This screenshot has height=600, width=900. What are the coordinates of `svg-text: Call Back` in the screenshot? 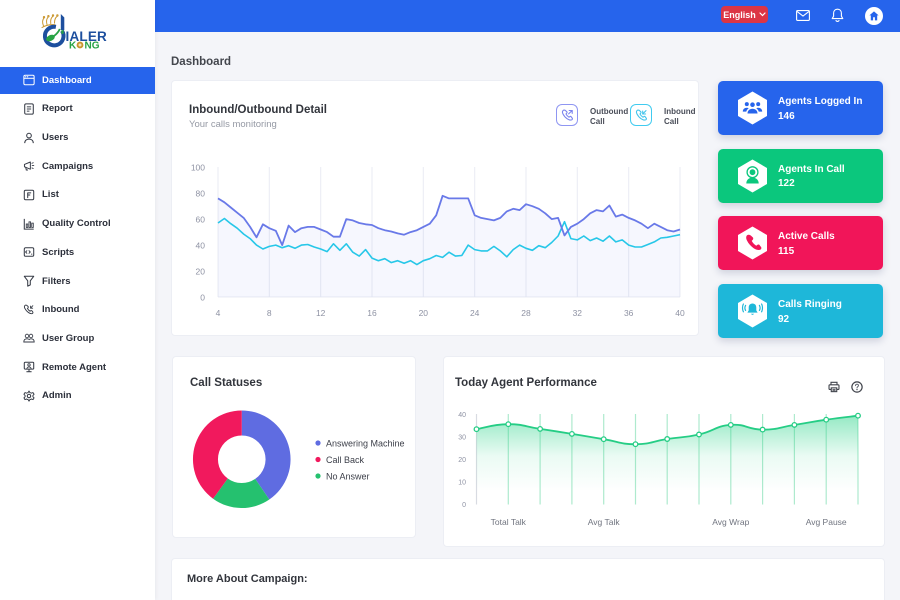 It's located at (345, 460).